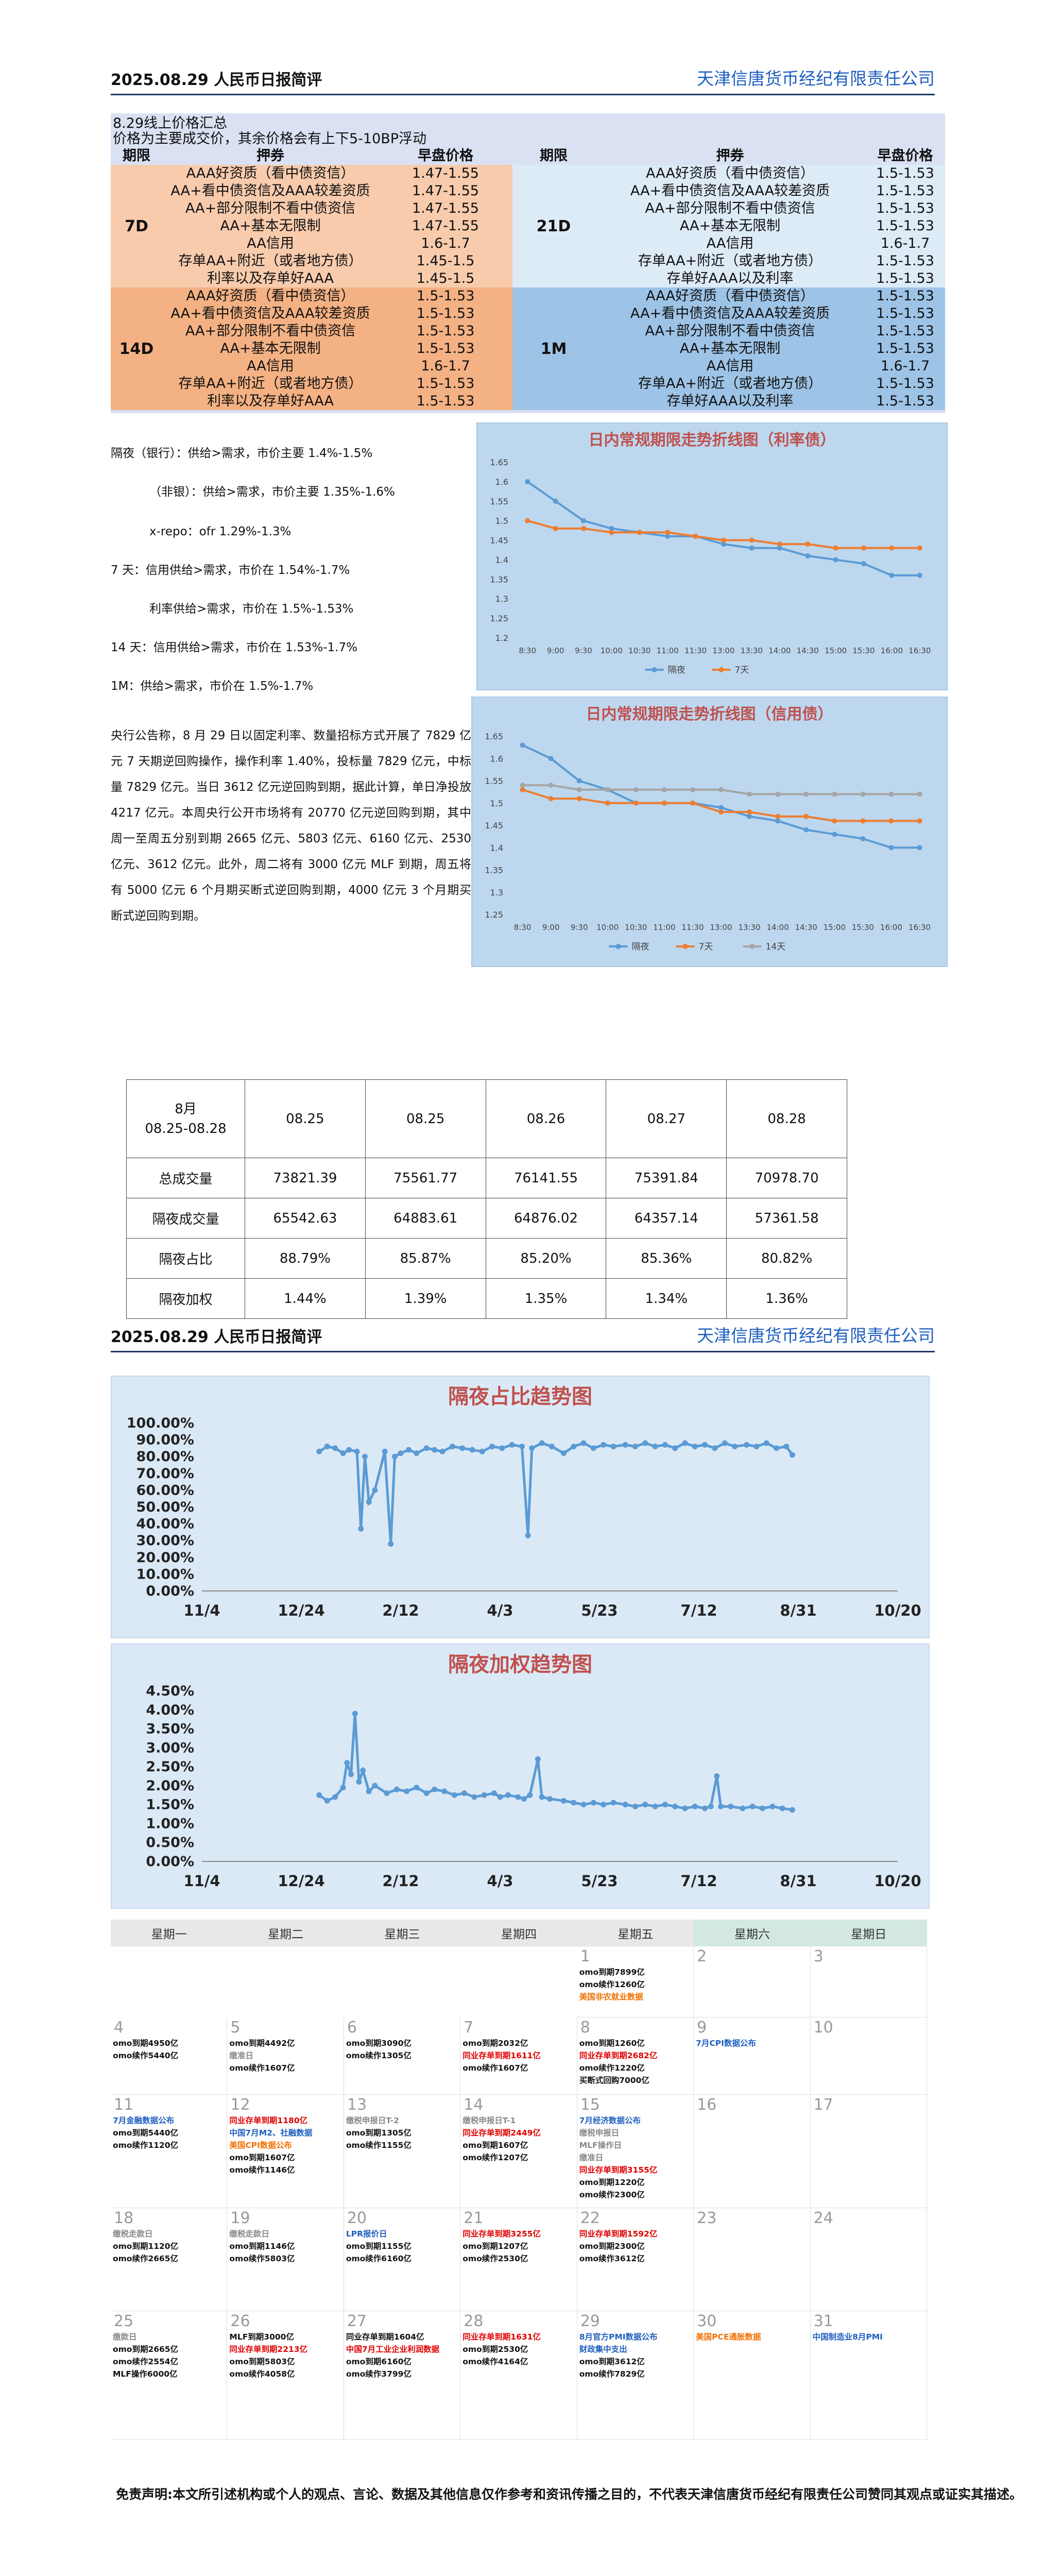 The image size is (1045, 2576). What do you see at coordinates (305, 1178) in the screenshot?
I see `table-cell: 73821.39` at bounding box center [305, 1178].